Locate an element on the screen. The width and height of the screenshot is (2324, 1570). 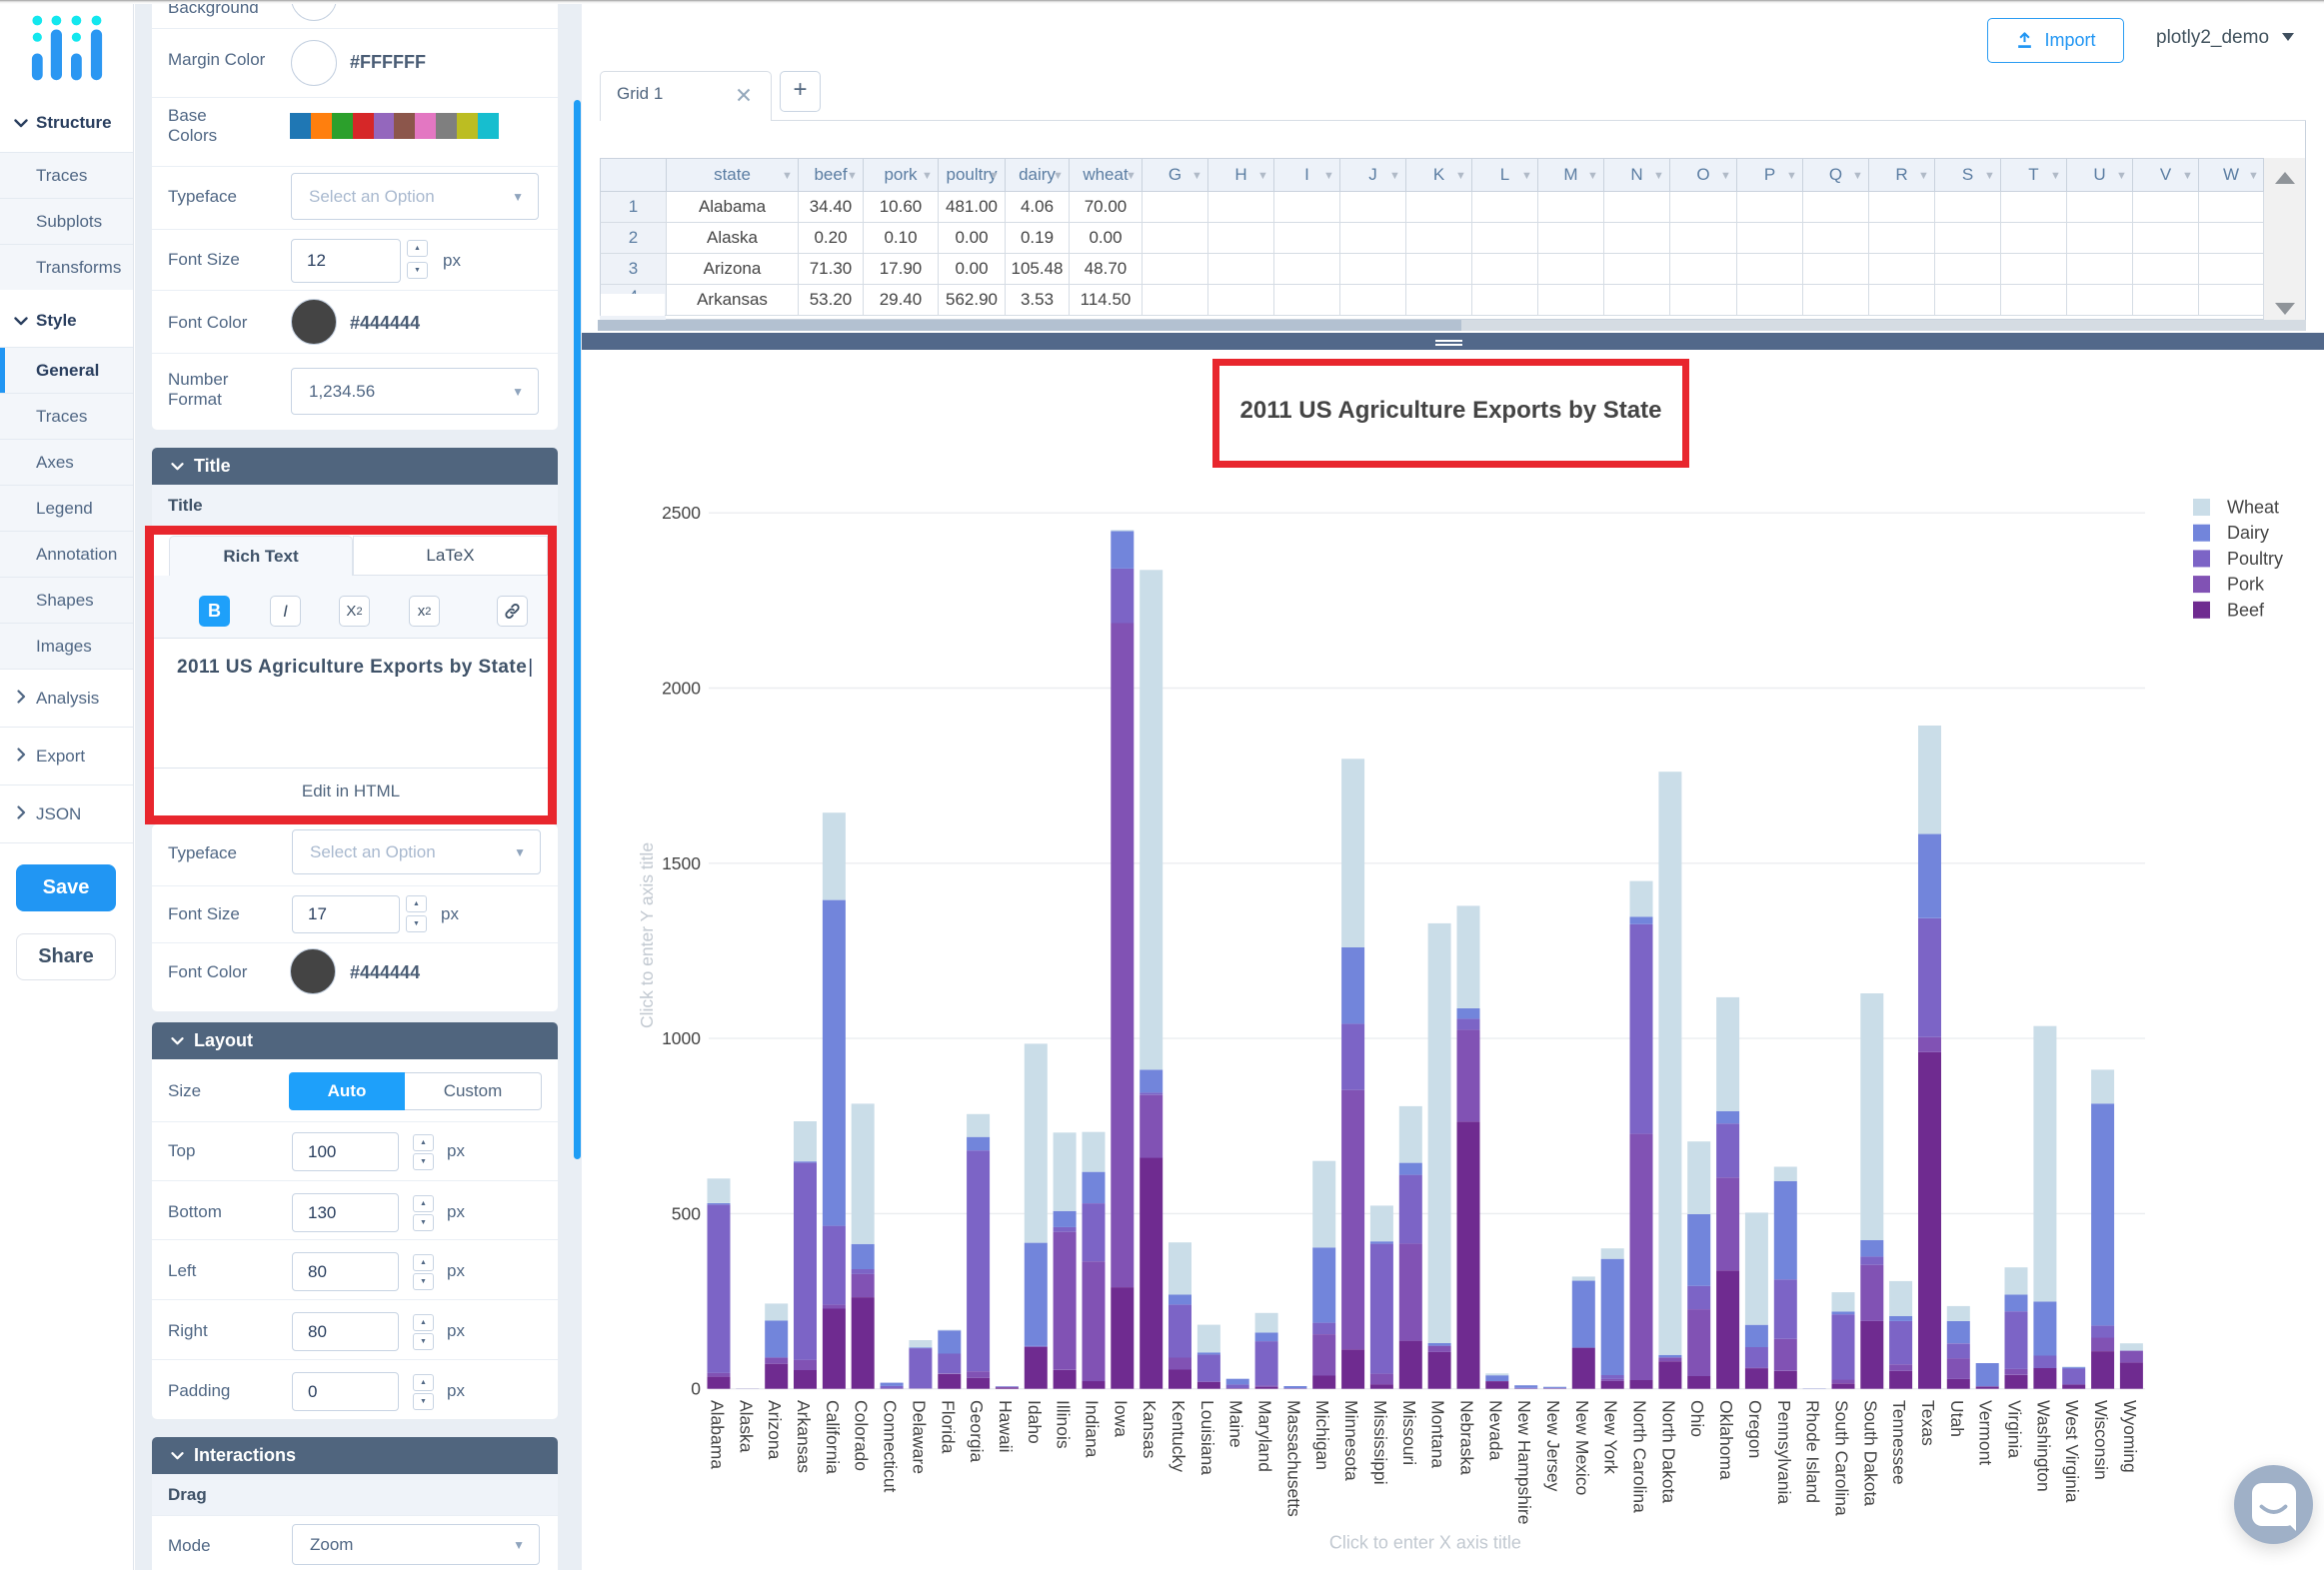
svg-text: Oklahoma is located at coordinates (1726, 1440).